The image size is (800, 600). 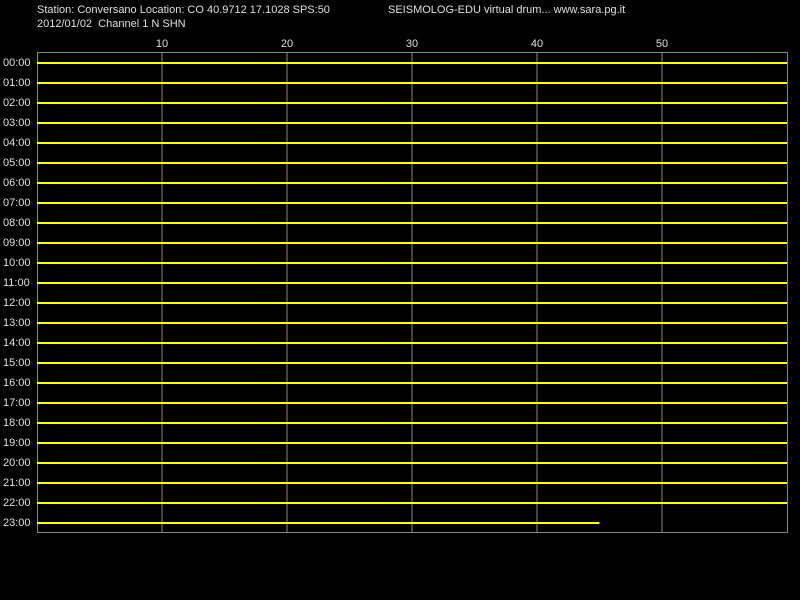 What do you see at coordinates (17, 143) in the screenshot?
I see `row-label: 04:00` at bounding box center [17, 143].